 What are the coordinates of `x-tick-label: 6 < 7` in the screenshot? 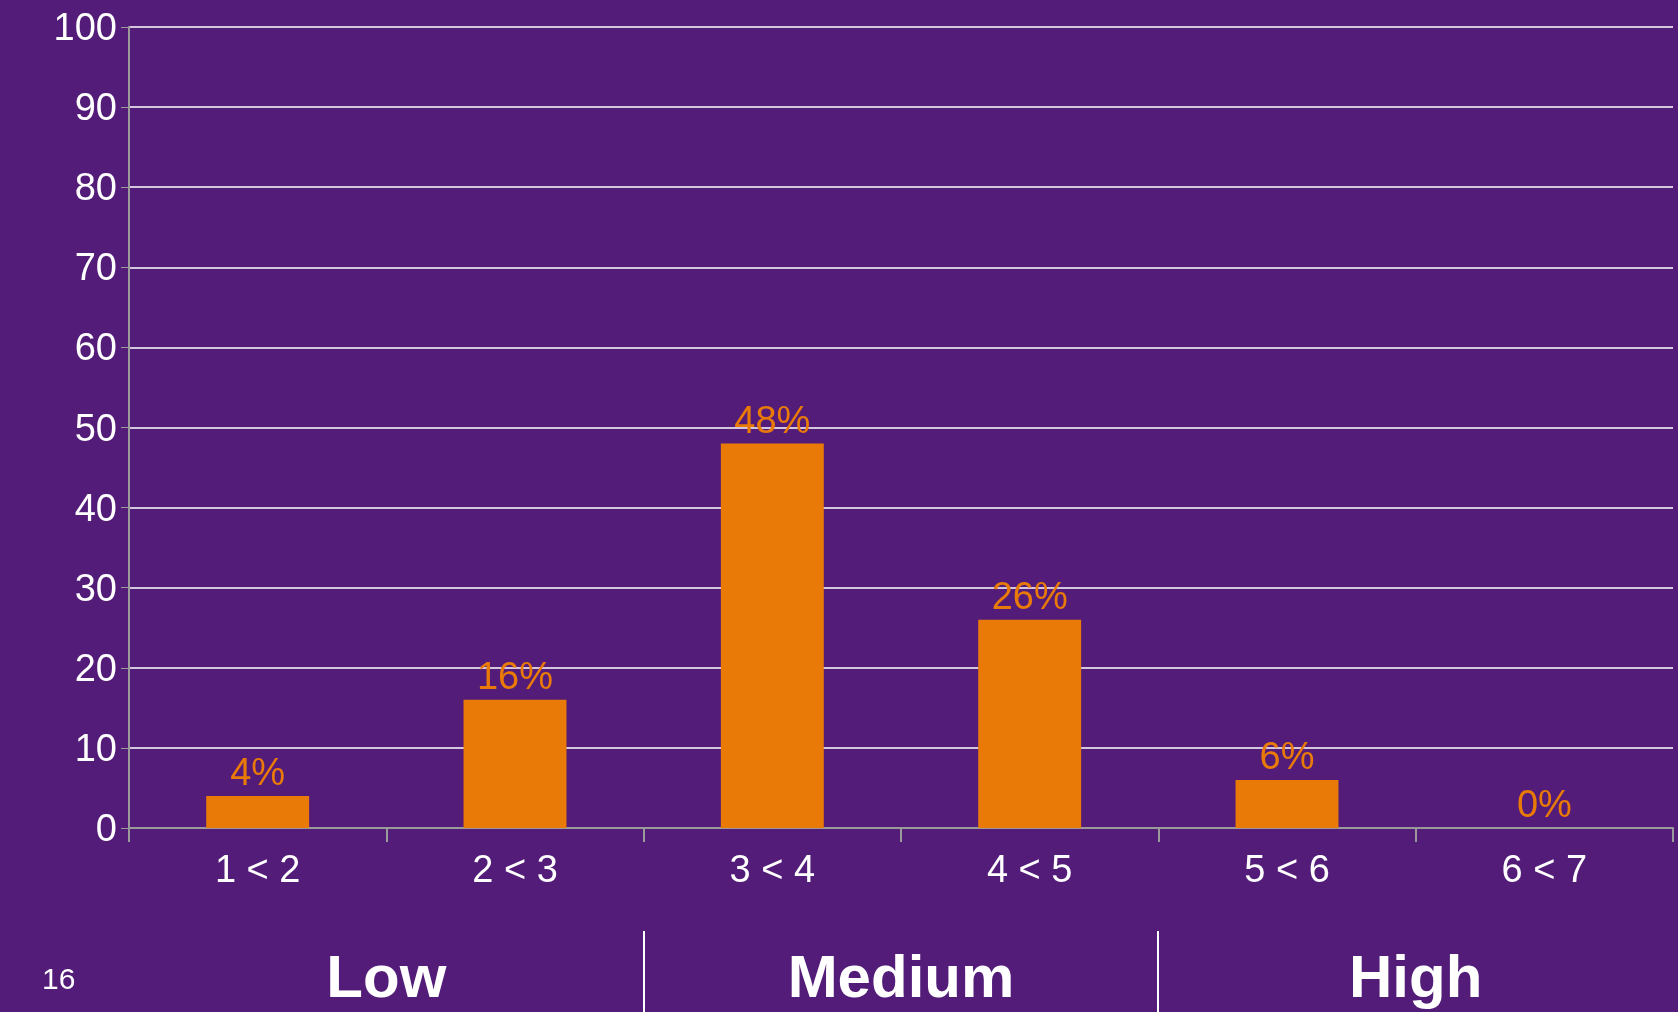 It's located at (1544, 869).